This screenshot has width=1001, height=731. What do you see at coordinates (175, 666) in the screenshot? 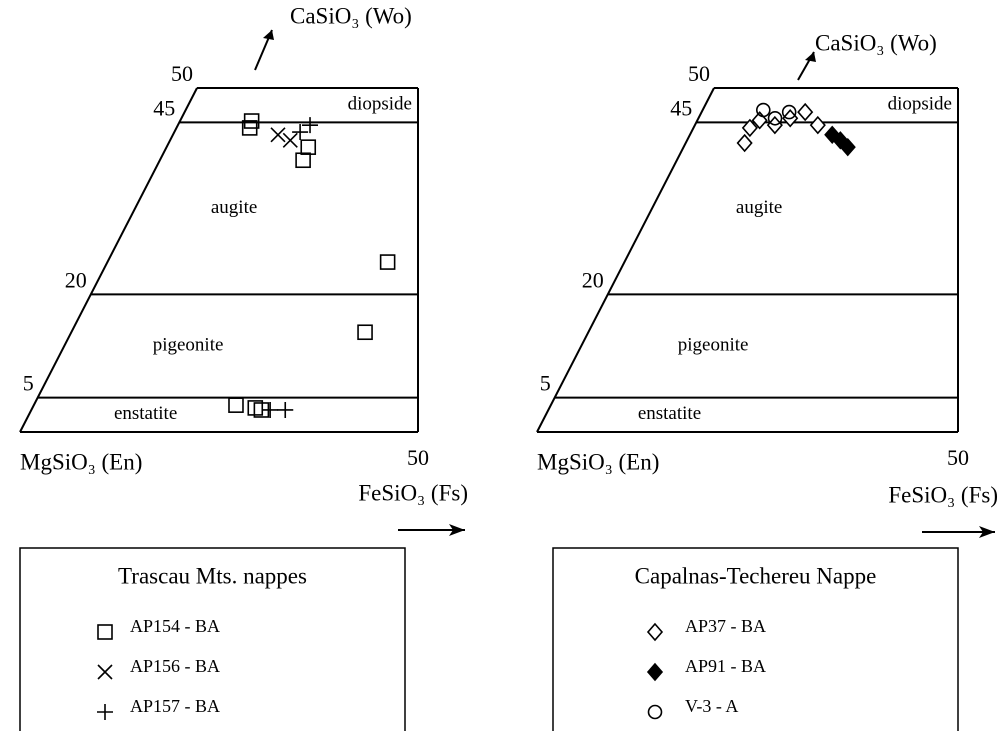
I see `legend-label: AP156 - BA` at bounding box center [175, 666].